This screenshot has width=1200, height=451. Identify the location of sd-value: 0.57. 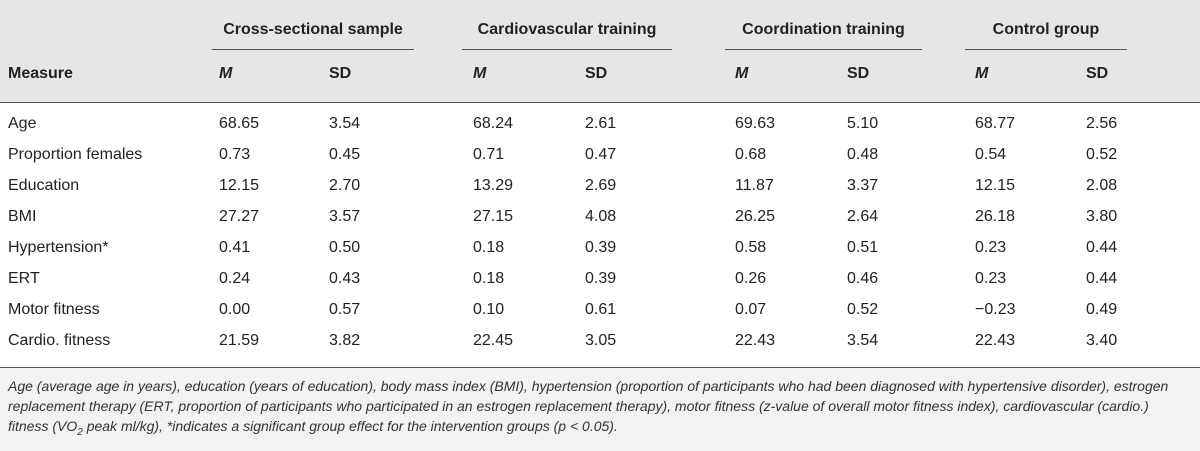
(345, 309).